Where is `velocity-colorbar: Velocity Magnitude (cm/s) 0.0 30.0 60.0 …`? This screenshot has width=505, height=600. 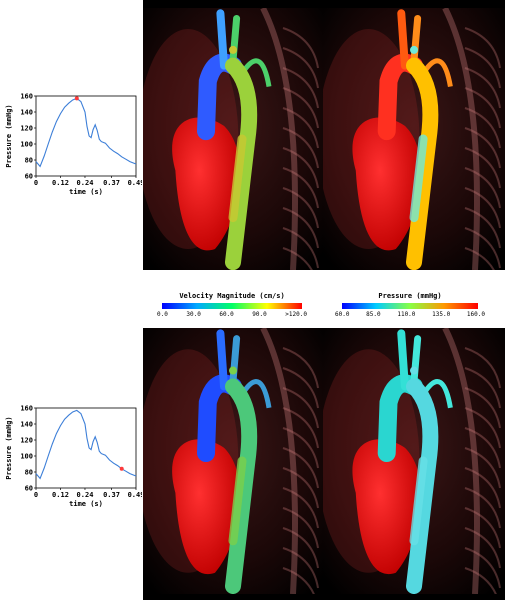
velocity-colorbar: Velocity Magnitude (cm/s) 0.0 30.0 60.0 … is located at coordinates (232, 305).